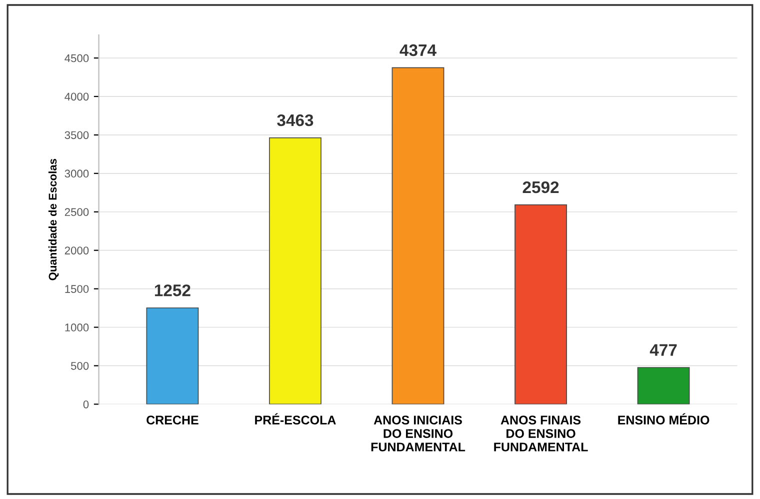  Describe the element at coordinates (76, 58) in the screenshot. I see `y-tick-label: 4500` at that location.